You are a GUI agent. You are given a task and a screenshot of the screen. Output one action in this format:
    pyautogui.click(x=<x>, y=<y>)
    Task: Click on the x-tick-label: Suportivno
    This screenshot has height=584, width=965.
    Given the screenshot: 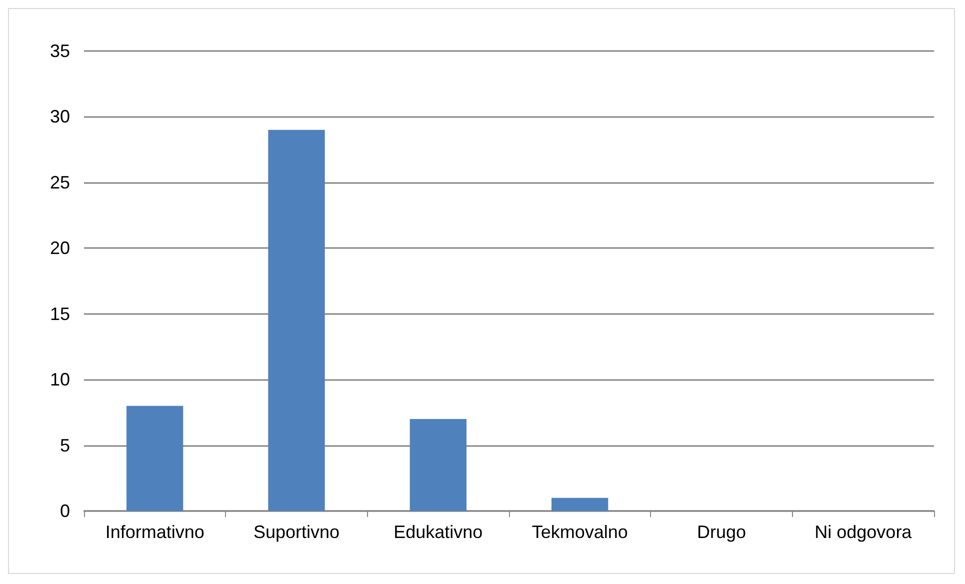 What is the action you would take?
    pyautogui.click(x=296, y=532)
    